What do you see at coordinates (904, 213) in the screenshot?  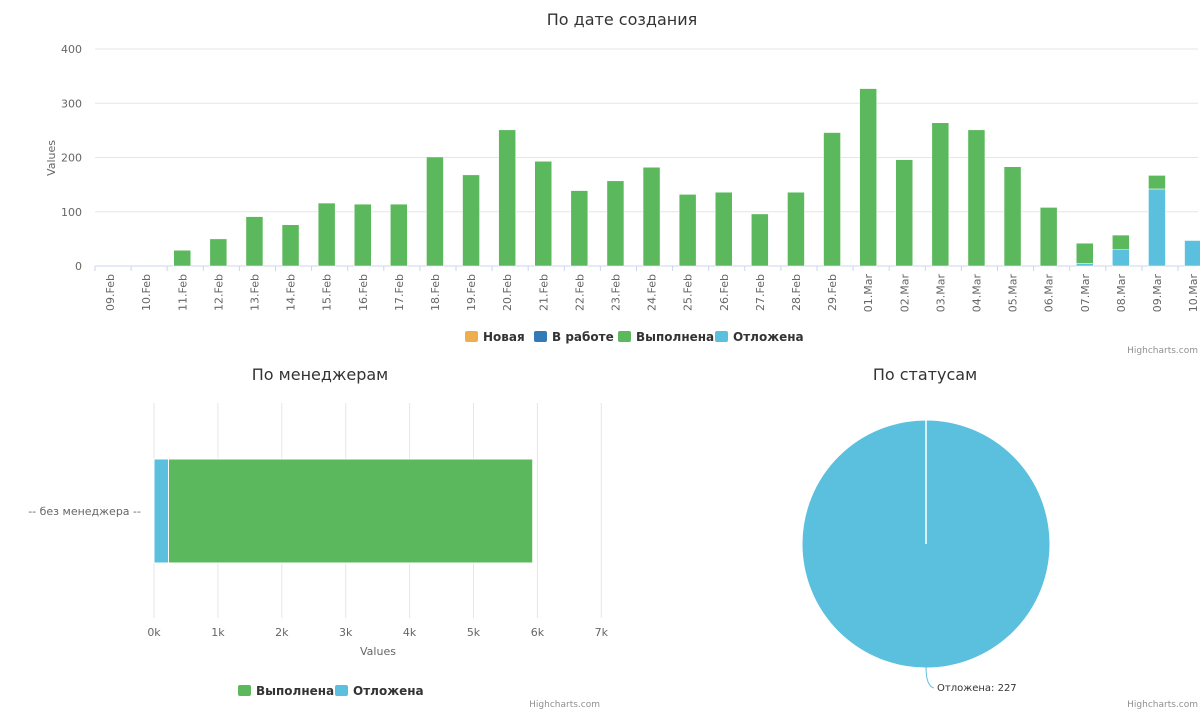 I see `bar-02.Mar` at bounding box center [904, 213].